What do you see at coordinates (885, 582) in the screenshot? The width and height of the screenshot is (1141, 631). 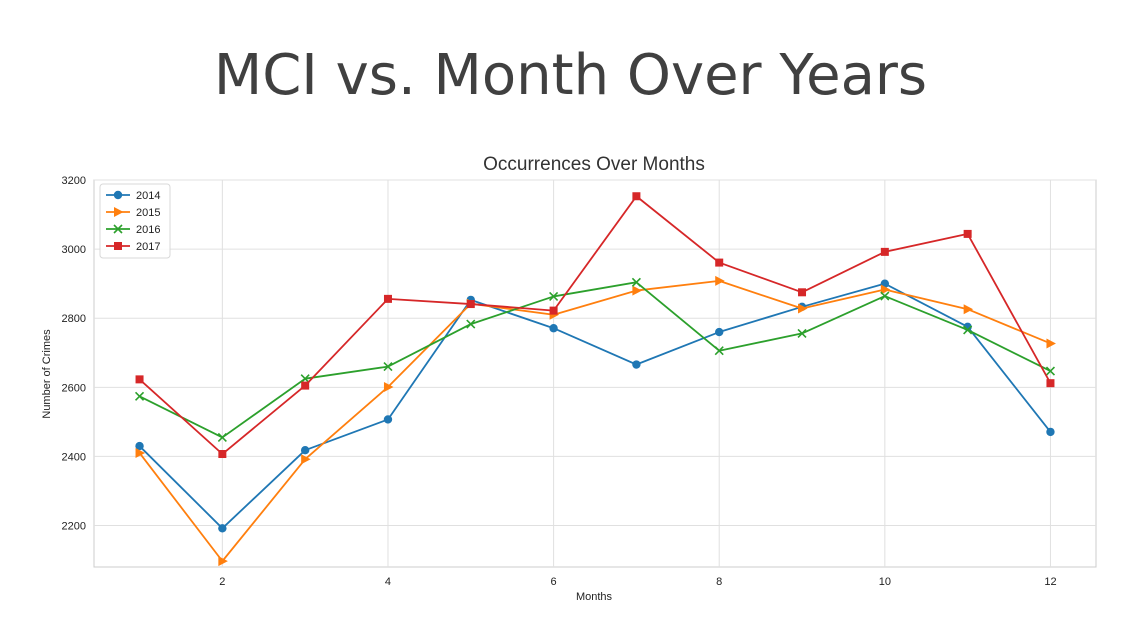 I see `x-tick-label: 10` at bounding box center [885, 582].